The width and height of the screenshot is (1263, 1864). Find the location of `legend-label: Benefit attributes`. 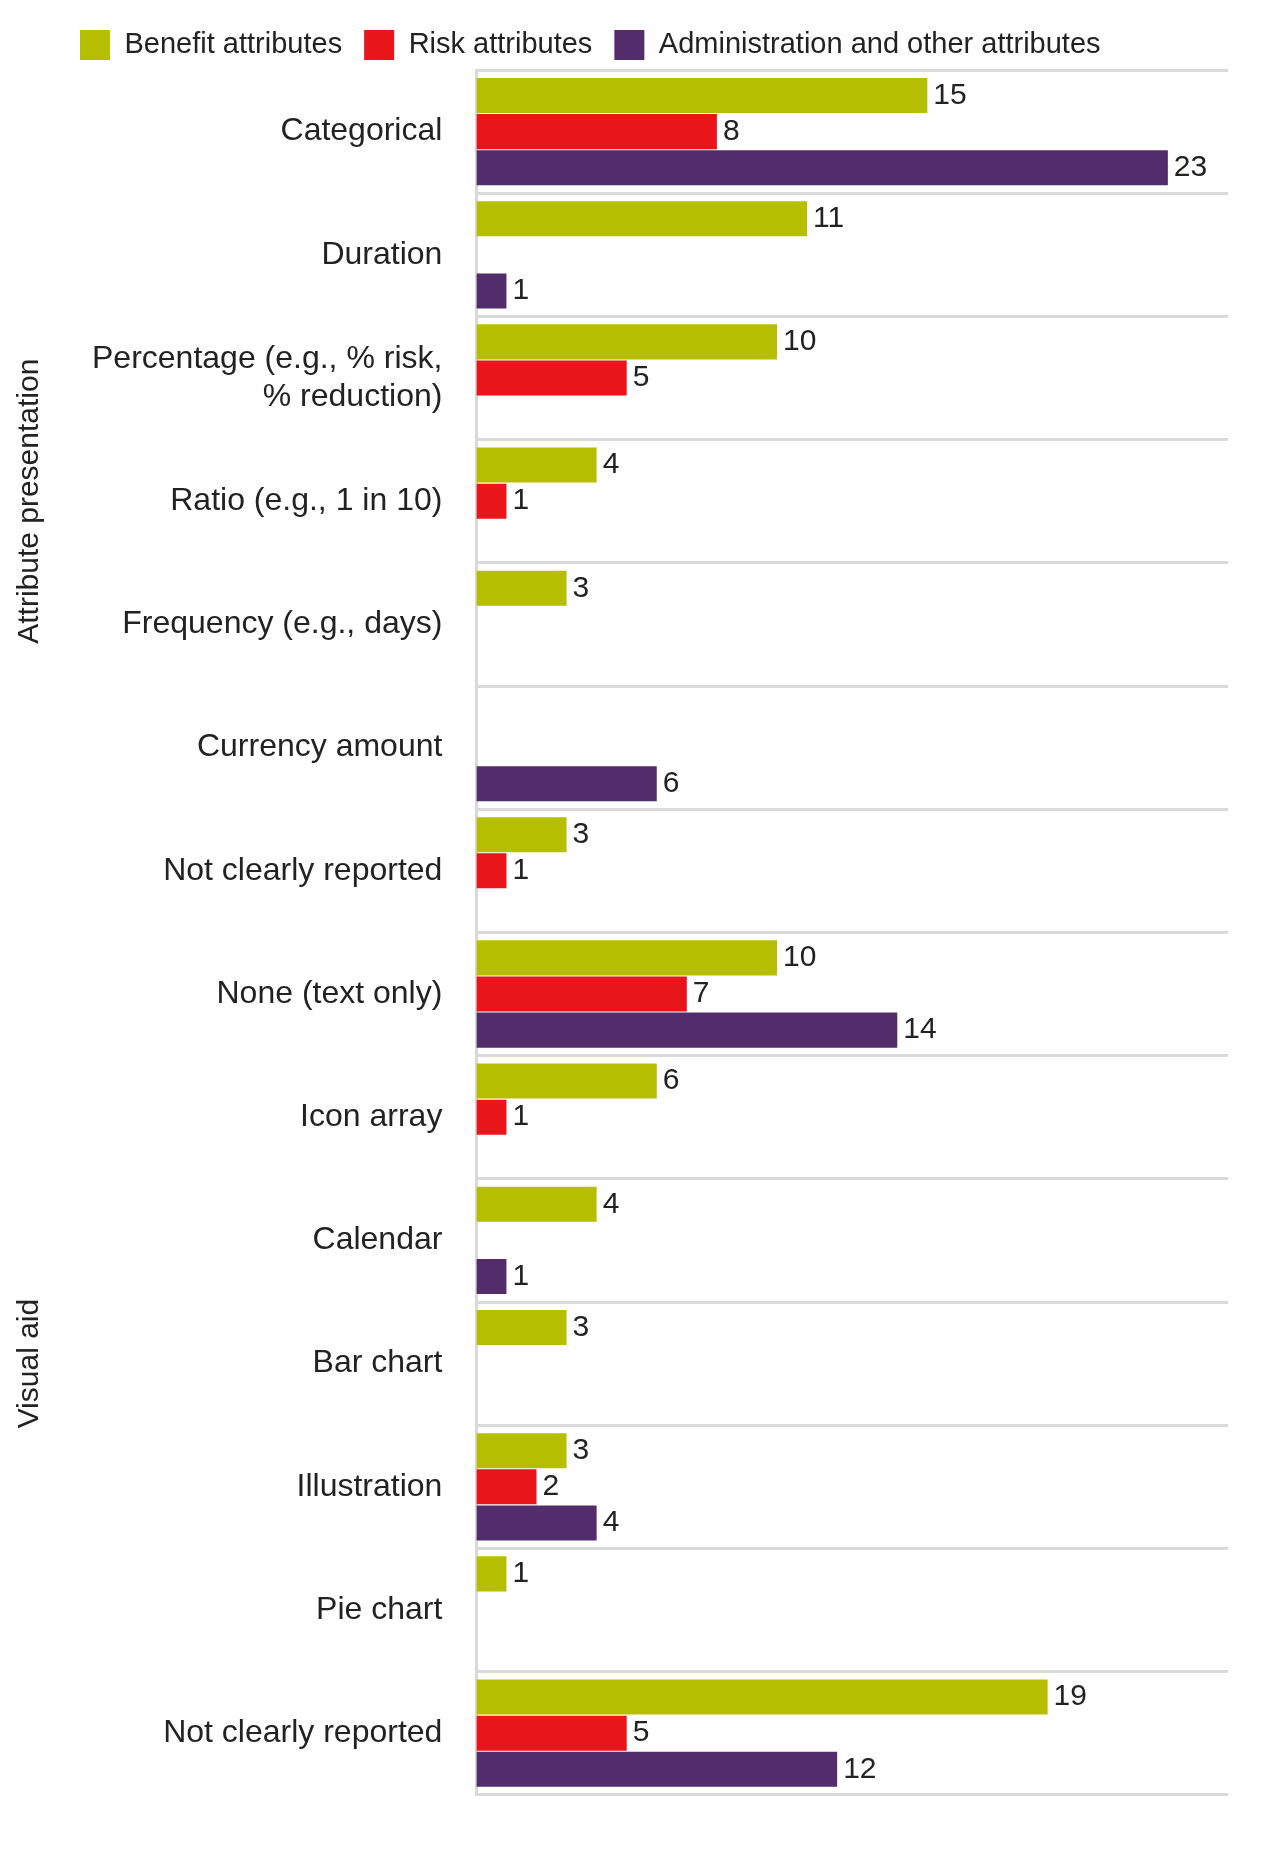

legend-label: Benefit attributes is located at coordinates (233, 43).